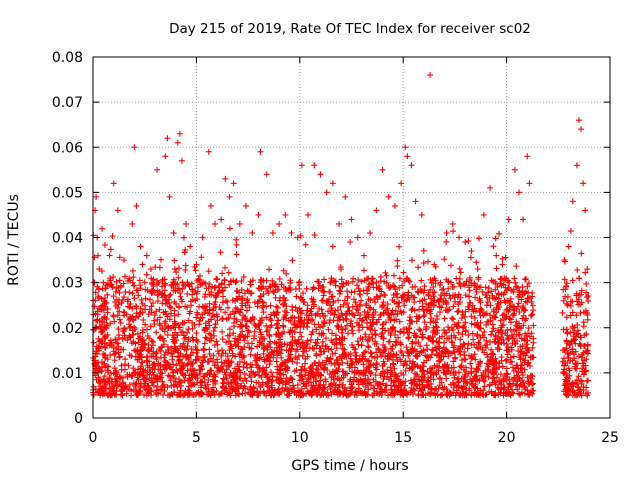  Describe the element at coordinates (403, 438) in the screenshot. I see `x-tick-label: 15` at that location.